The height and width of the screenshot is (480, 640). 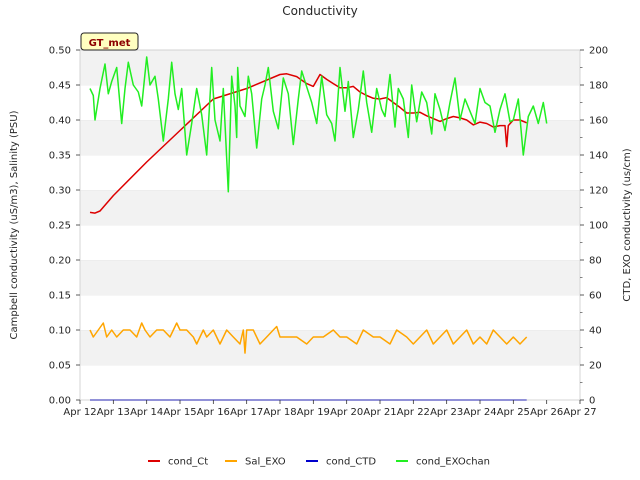 I want to click on chart-title: Conductivity, so click(x=319, y=11).